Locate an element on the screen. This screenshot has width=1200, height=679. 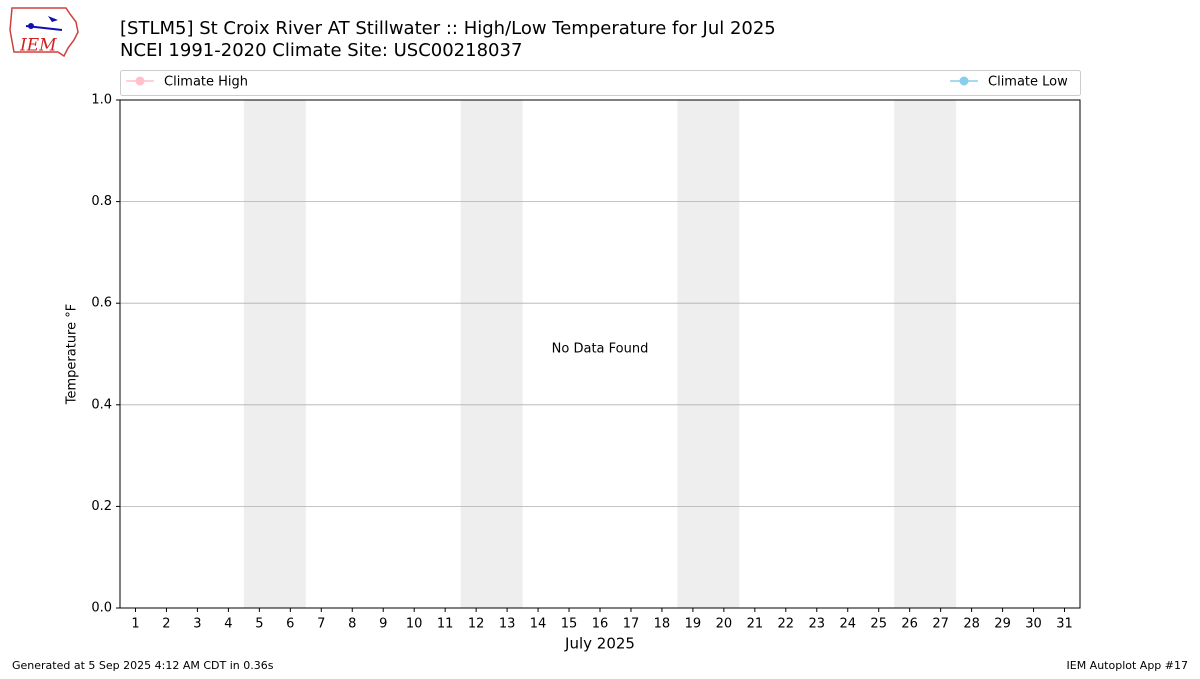
logo-text: IEM is located at coordinates (38, 46).